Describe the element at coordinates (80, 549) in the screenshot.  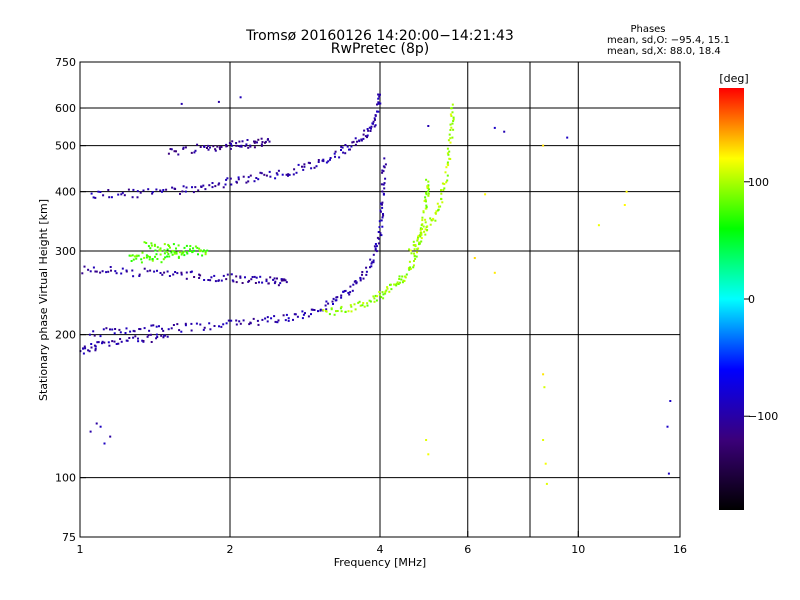
I see `x-tick-label: 1` at that location.